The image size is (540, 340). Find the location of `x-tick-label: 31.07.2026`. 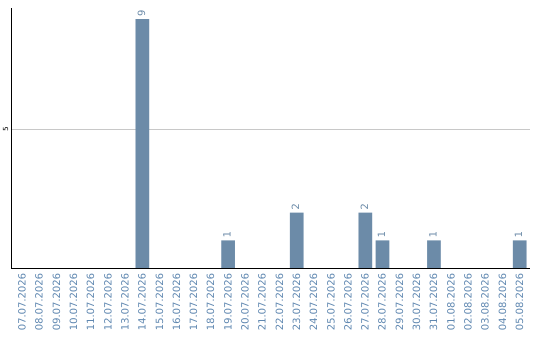

x-tick-label: 31.07.2026 is located at coordinates (434, 301).